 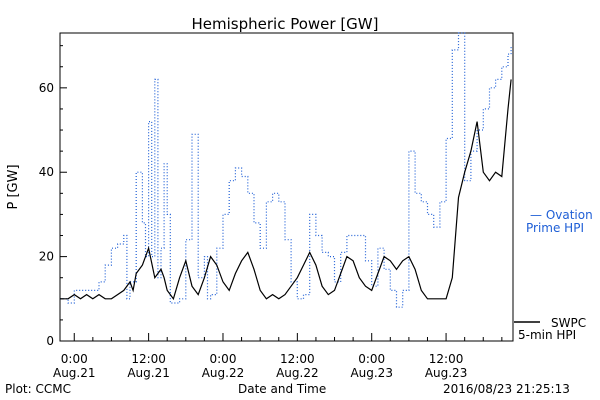 I want to click on legend-ovation-line2: Prime HPI, so click(x=555, y=228).